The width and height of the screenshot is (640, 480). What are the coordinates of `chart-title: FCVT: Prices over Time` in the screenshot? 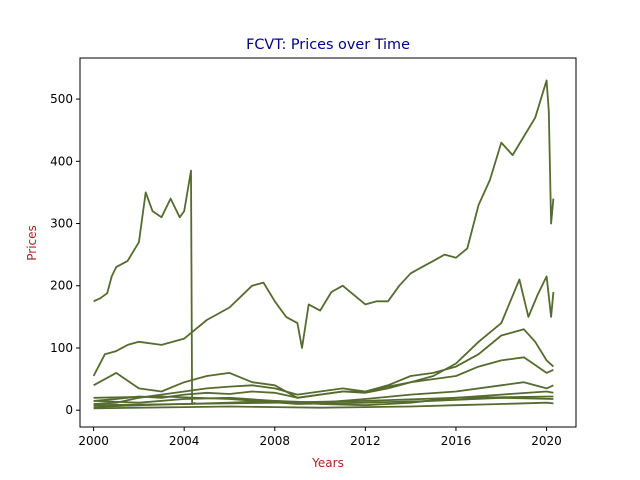 It's located at (328, 45).